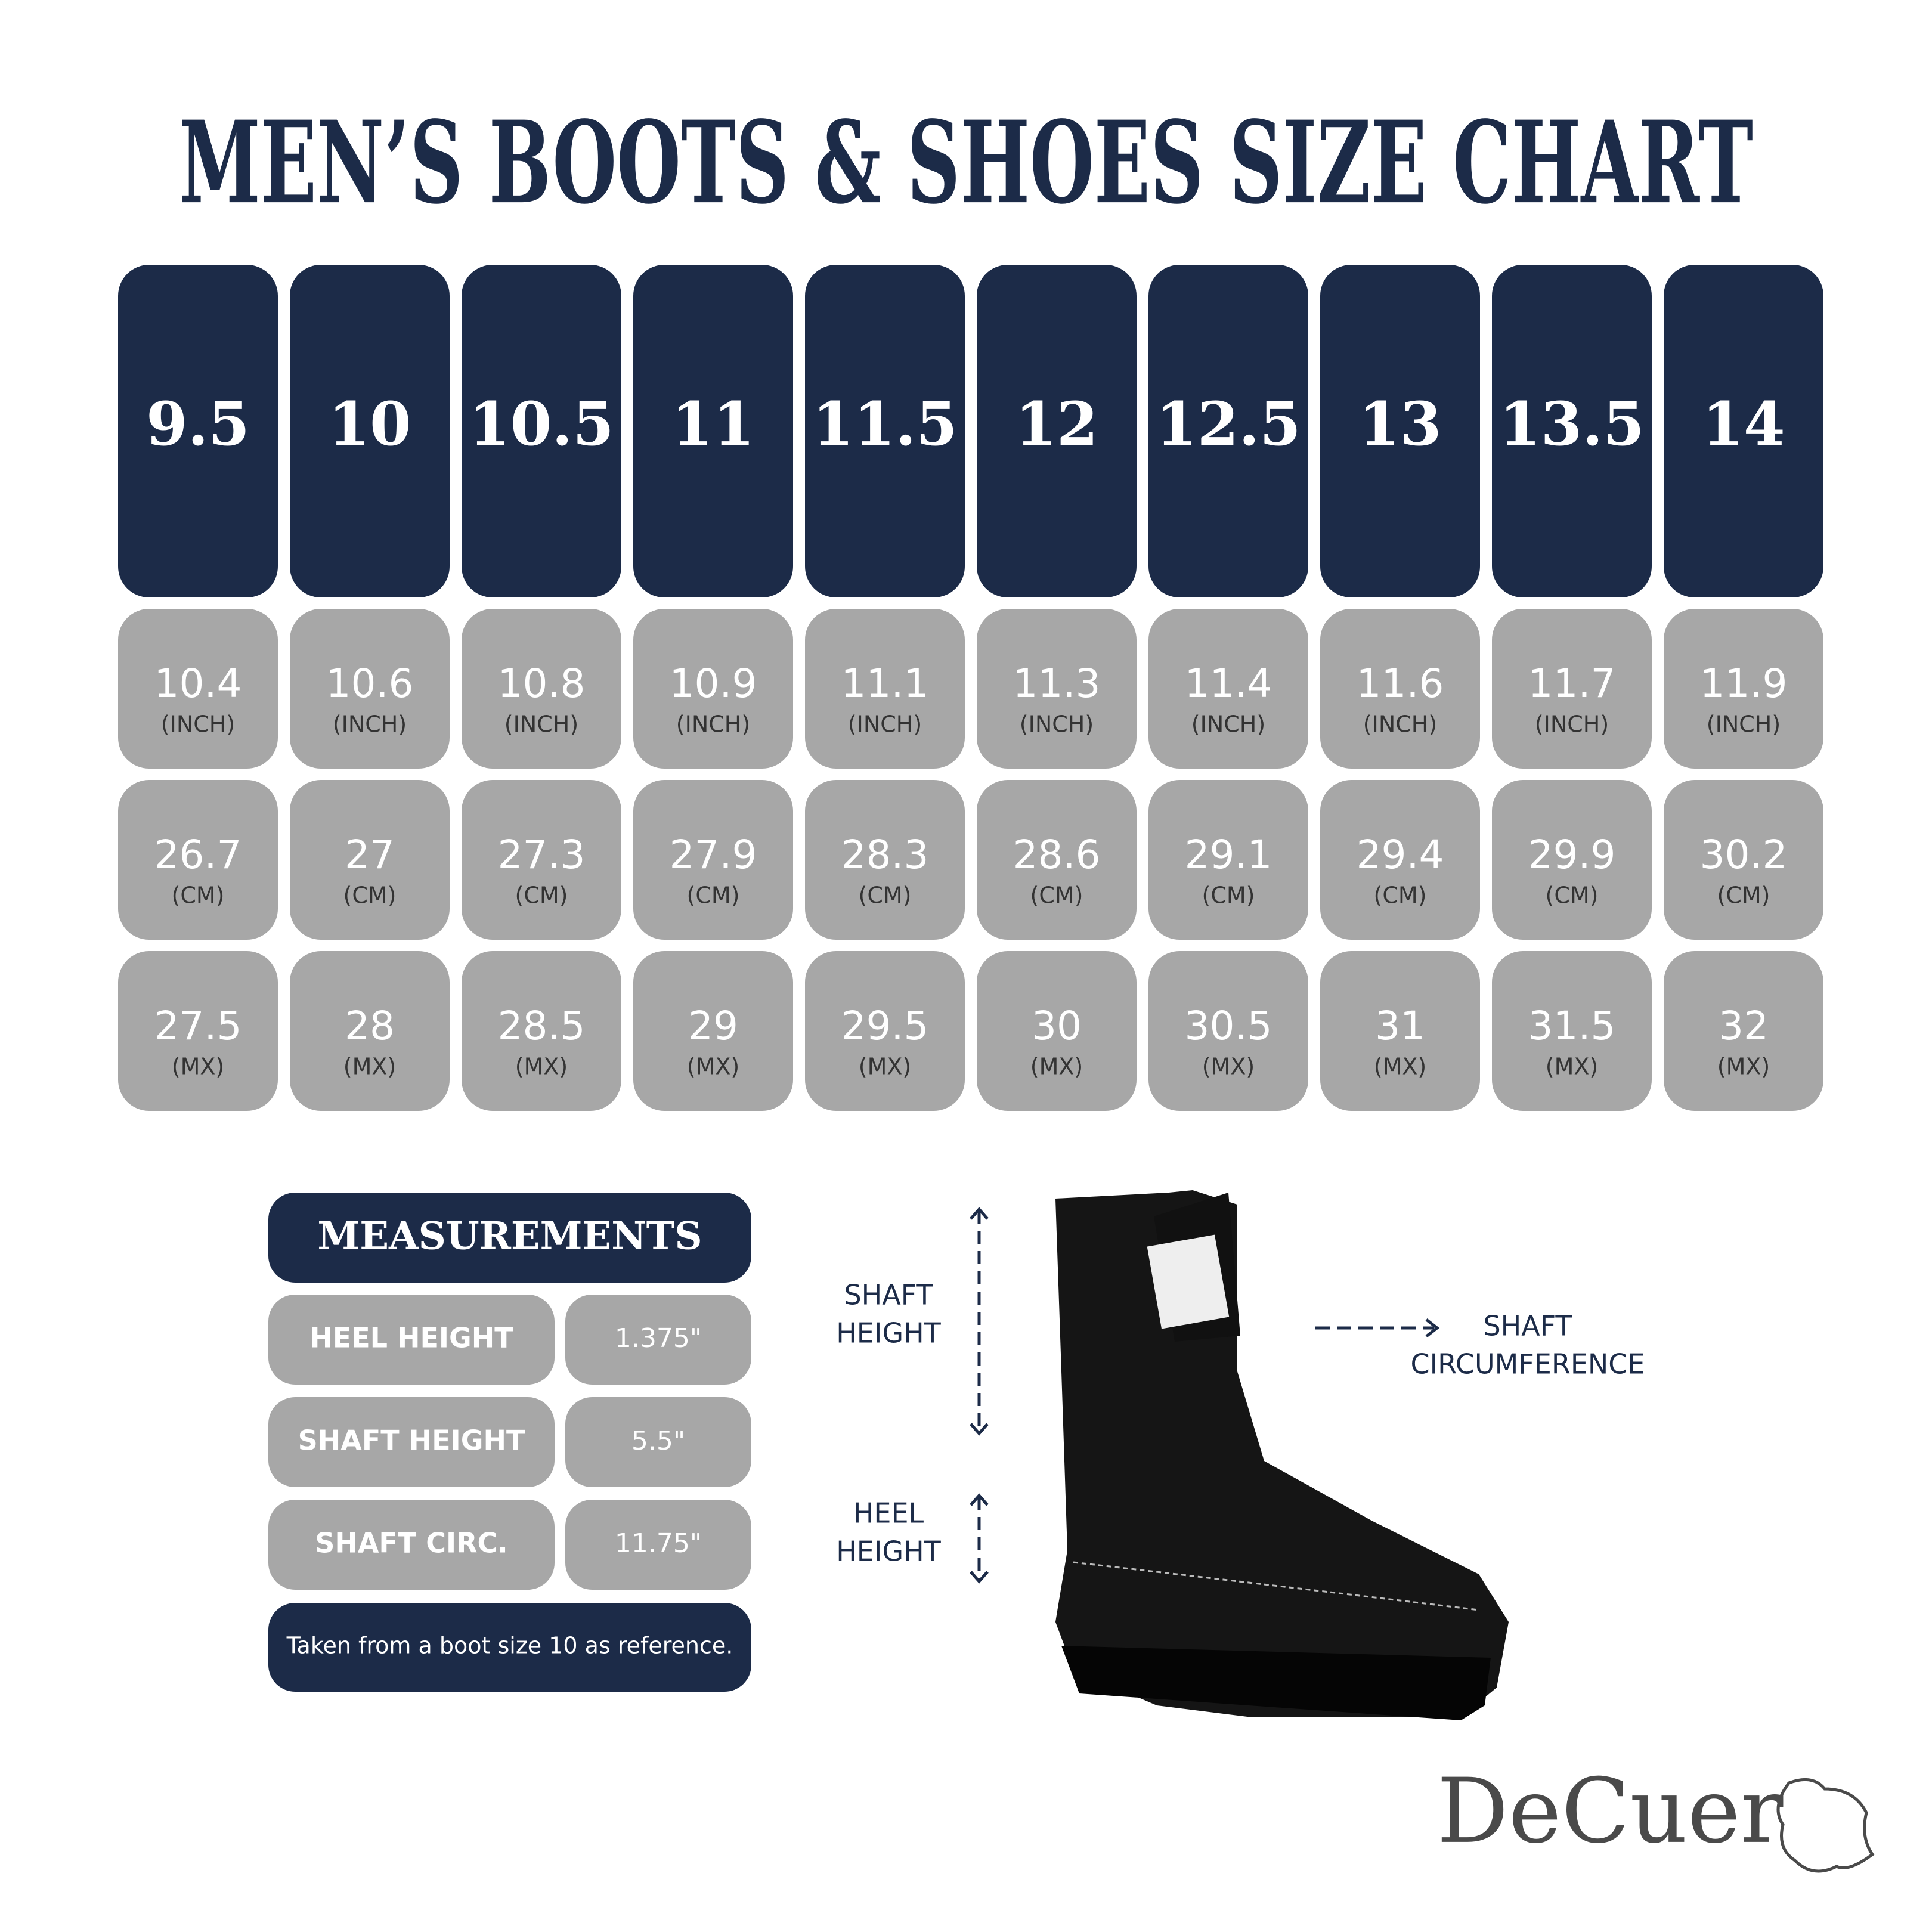  I want to click on inch-value: 11.6, so click(1400, 684).